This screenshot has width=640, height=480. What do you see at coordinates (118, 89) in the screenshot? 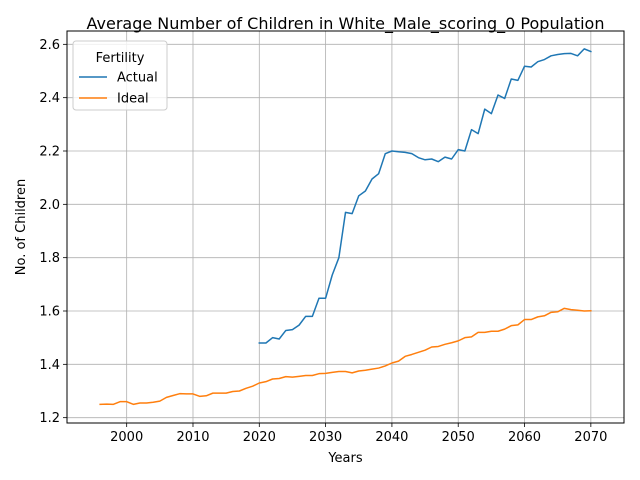
I see `legend-entries: Actual Ideal` at bounding box center [118, 89].